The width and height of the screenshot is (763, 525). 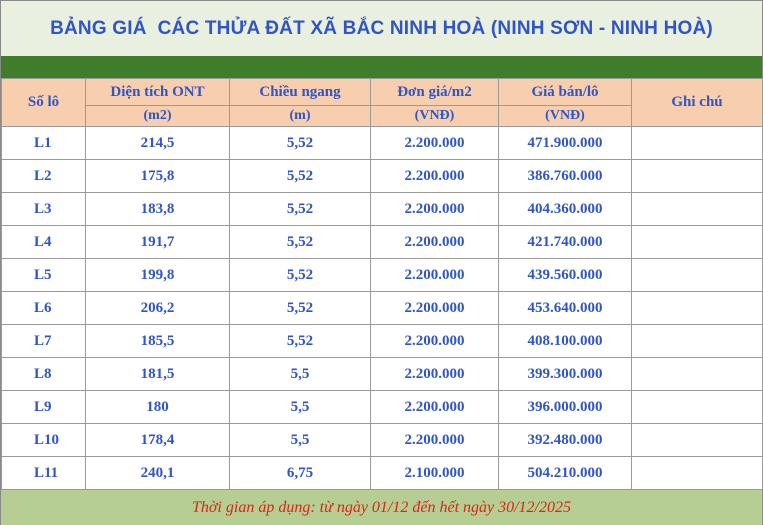 I want to click on cell-total-price: 404.360.000, so click(x=565, y=209).